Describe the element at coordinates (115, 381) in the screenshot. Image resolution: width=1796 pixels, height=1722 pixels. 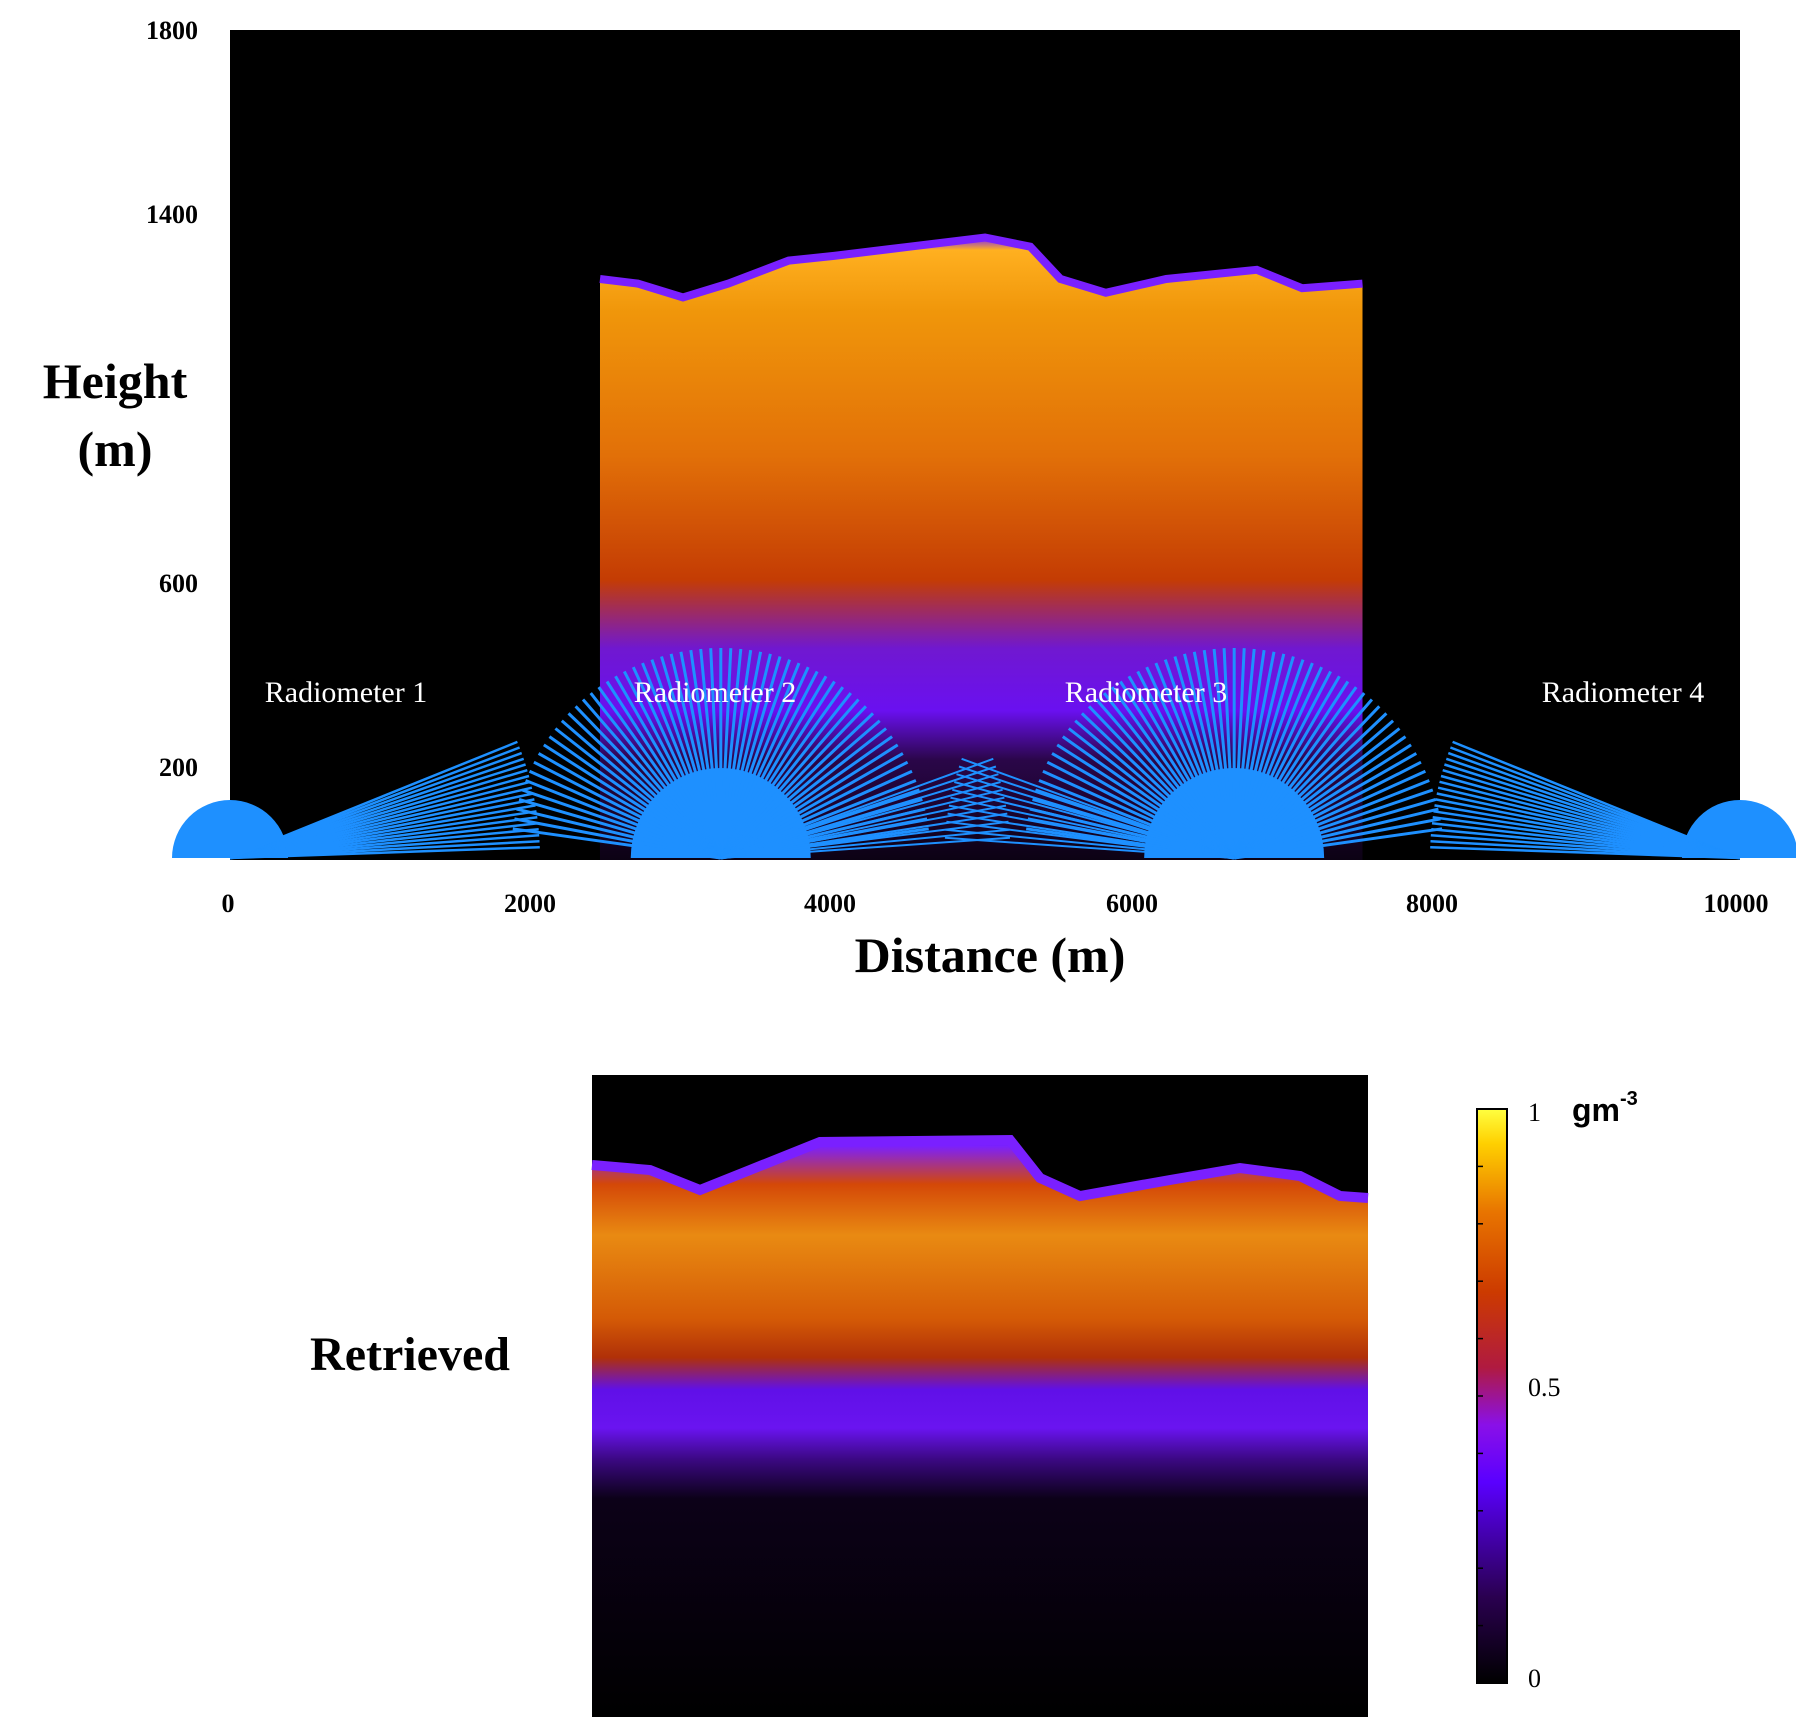
I see `y-axis-label: Height` at that location.